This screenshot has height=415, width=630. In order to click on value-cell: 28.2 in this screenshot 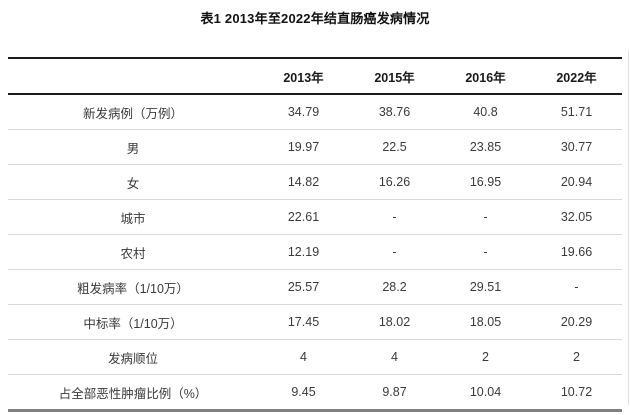, I will do `click(394, 287)`.